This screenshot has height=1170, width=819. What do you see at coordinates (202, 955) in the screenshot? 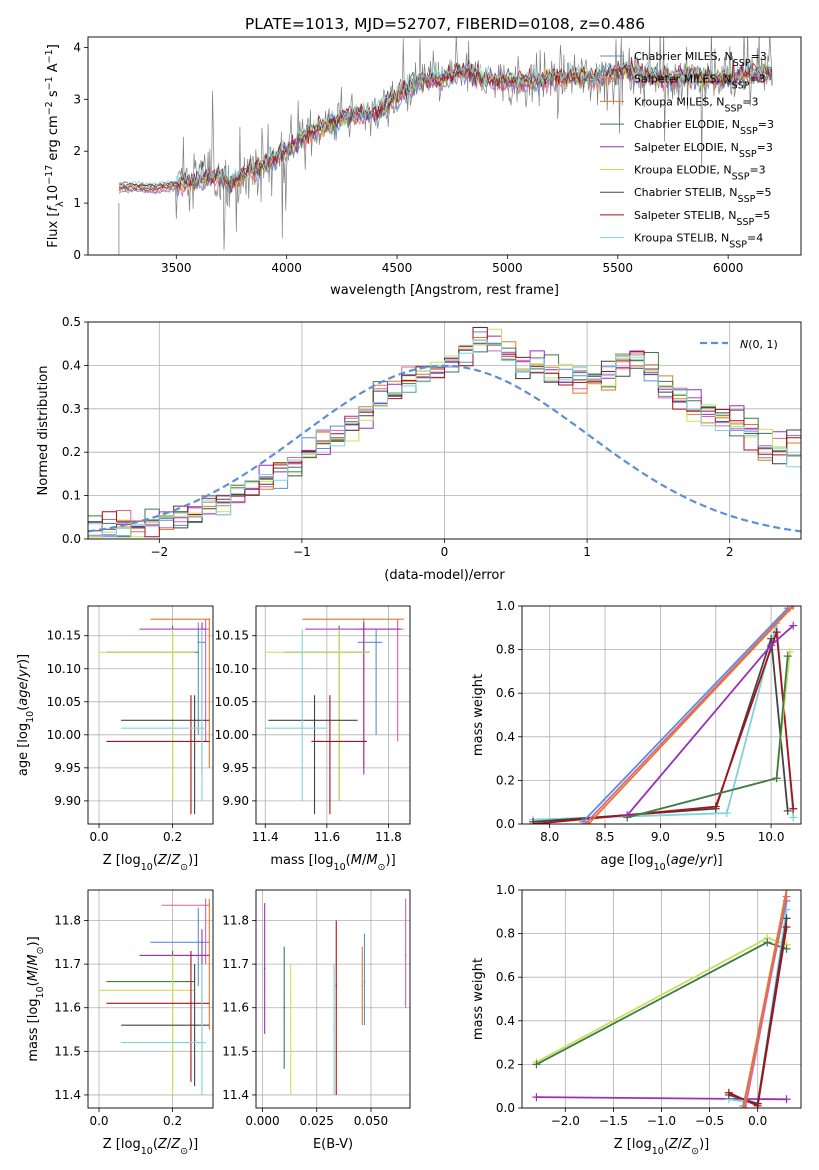
I see `mass-vs-Z-point-salpeter-elodie` at bounding box center [202, 955].